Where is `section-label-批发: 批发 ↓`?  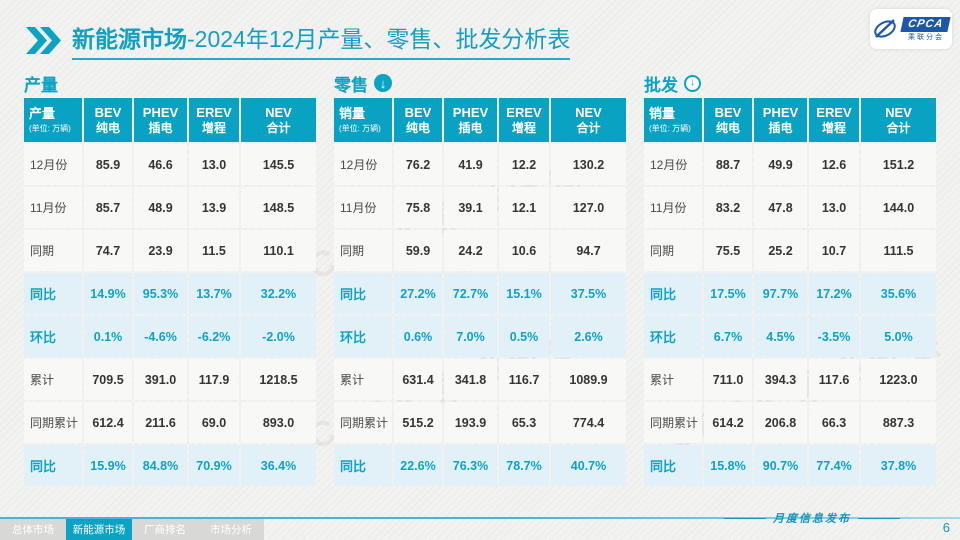
section-label-批发: 批发 ↓ is located at coordinates (788, 83).